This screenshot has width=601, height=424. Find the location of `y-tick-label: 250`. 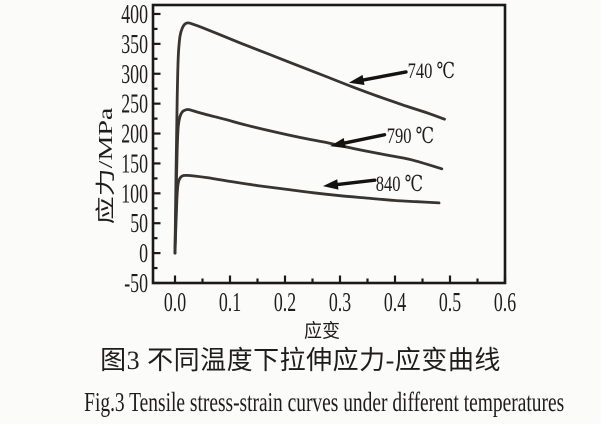

y-tick-label: 250 is located at coordinates (134, 104).